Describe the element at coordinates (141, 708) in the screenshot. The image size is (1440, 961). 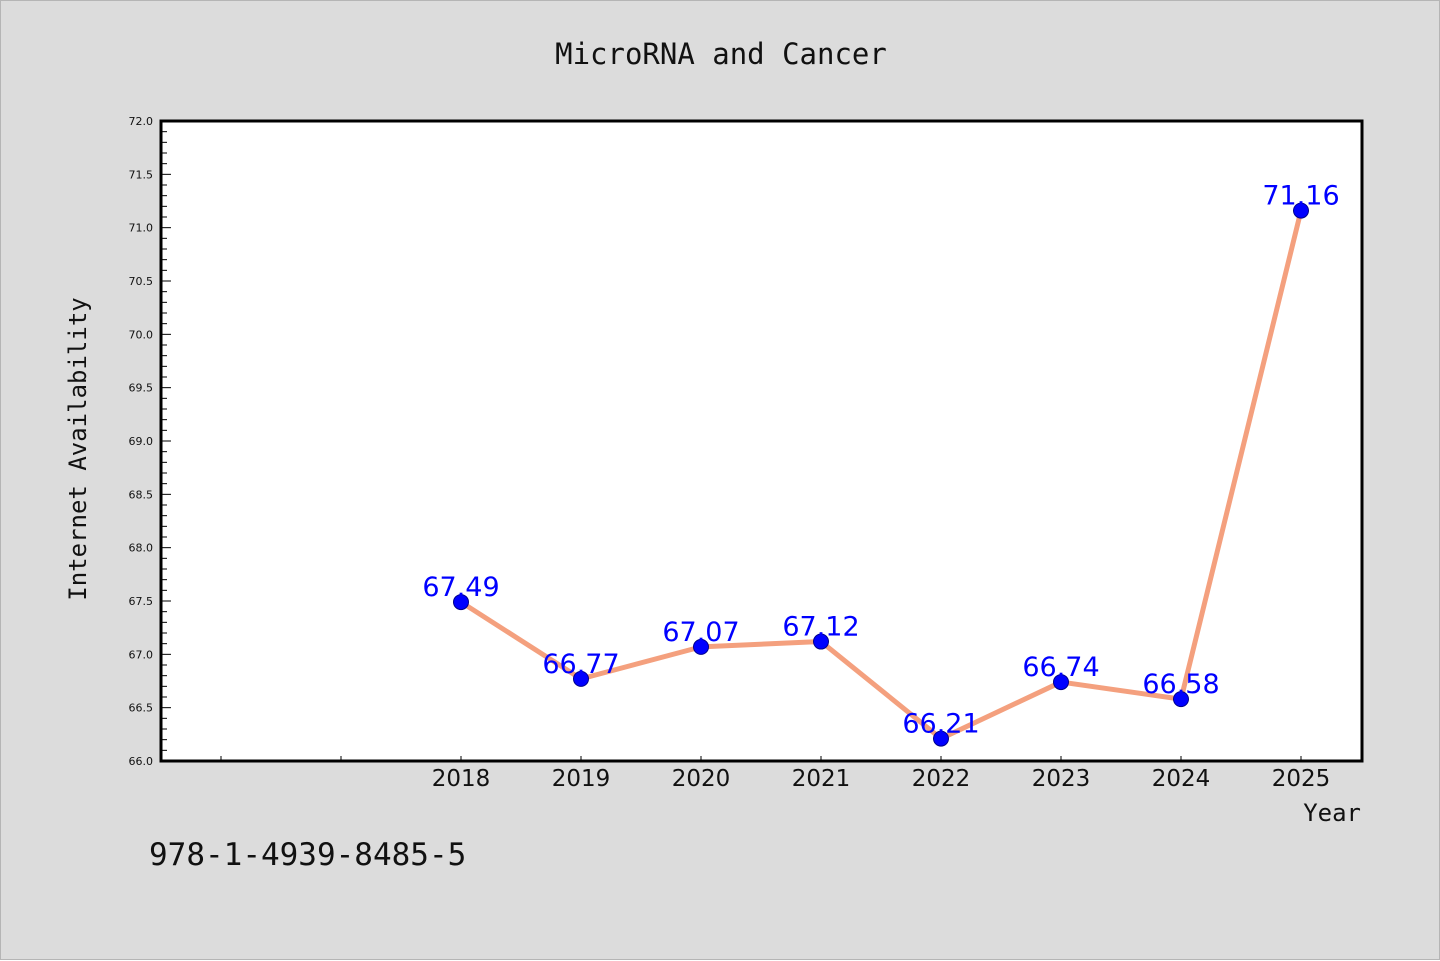
I see `y-tick-label: 66.5` at that location.